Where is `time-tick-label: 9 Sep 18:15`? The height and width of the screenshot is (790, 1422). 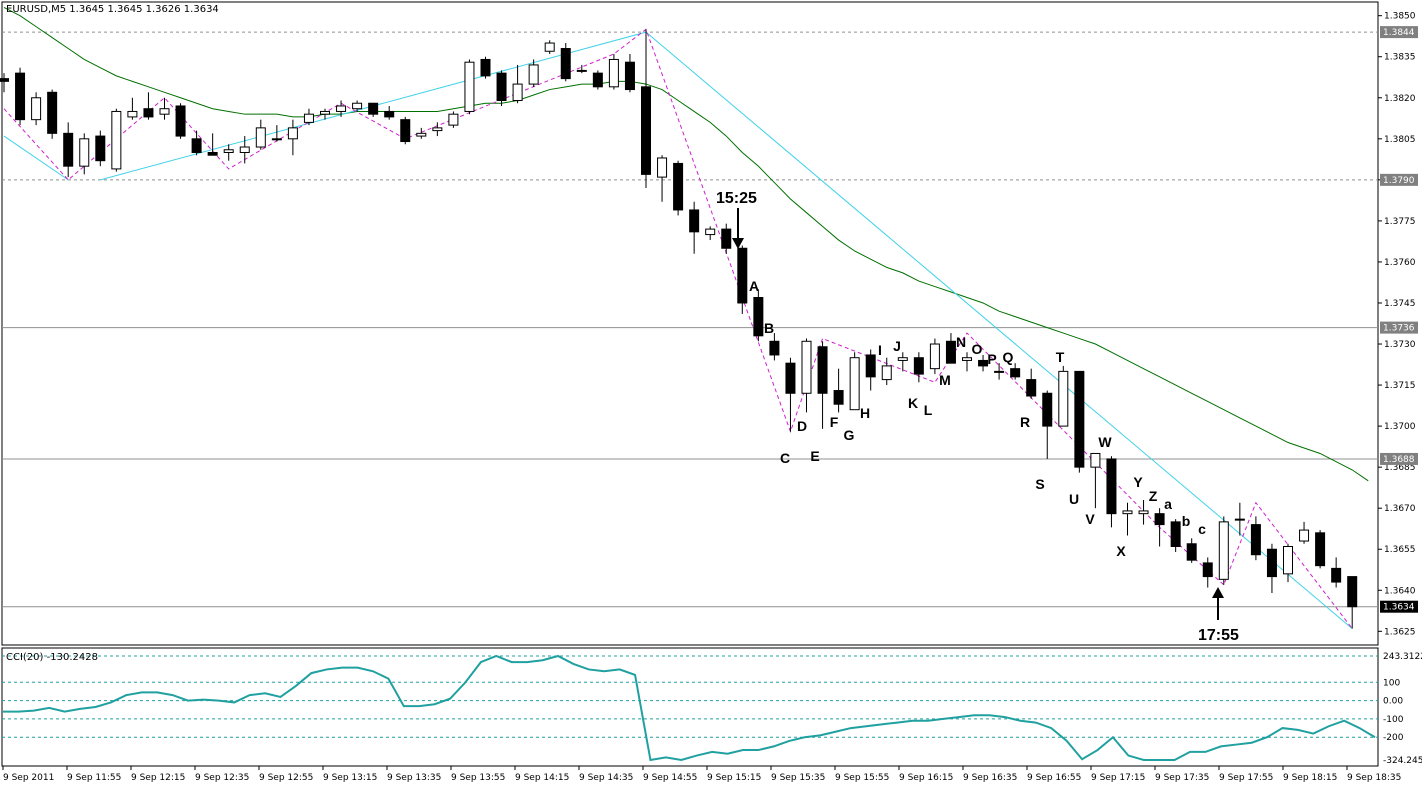
time-tick-label: 9 Sep 18:15 is located at coordinates (1310, 778).